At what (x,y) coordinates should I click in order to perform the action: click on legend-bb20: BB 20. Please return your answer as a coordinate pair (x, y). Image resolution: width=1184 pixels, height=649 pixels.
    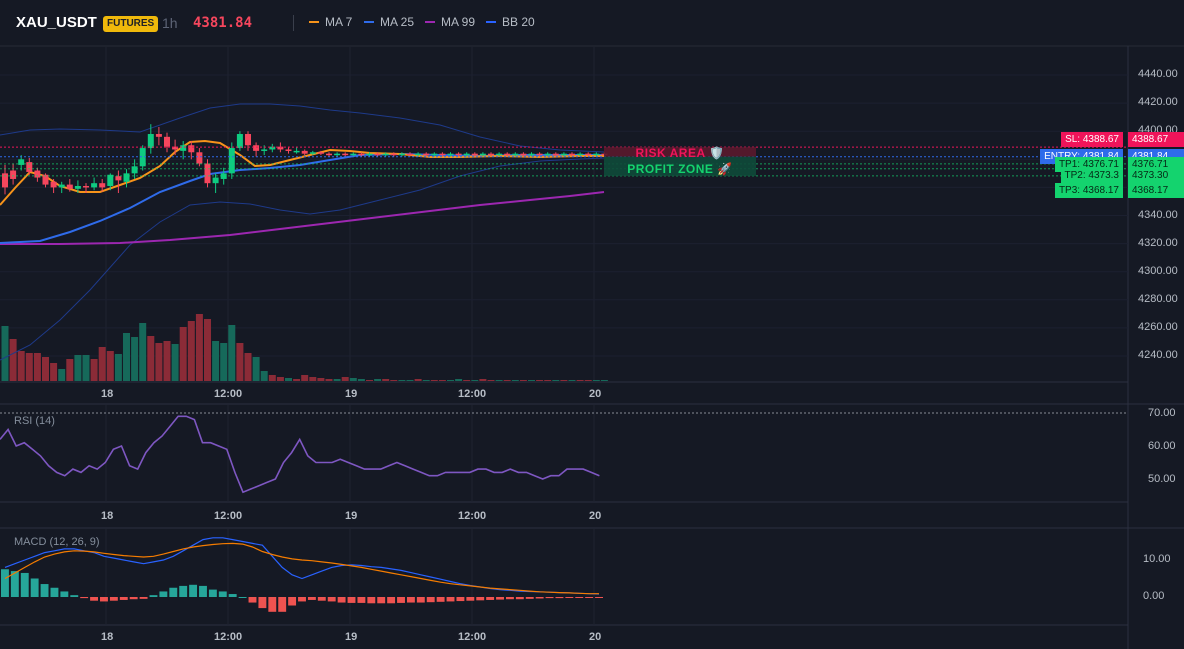
    Looking at the image, I should click on (510, 22).